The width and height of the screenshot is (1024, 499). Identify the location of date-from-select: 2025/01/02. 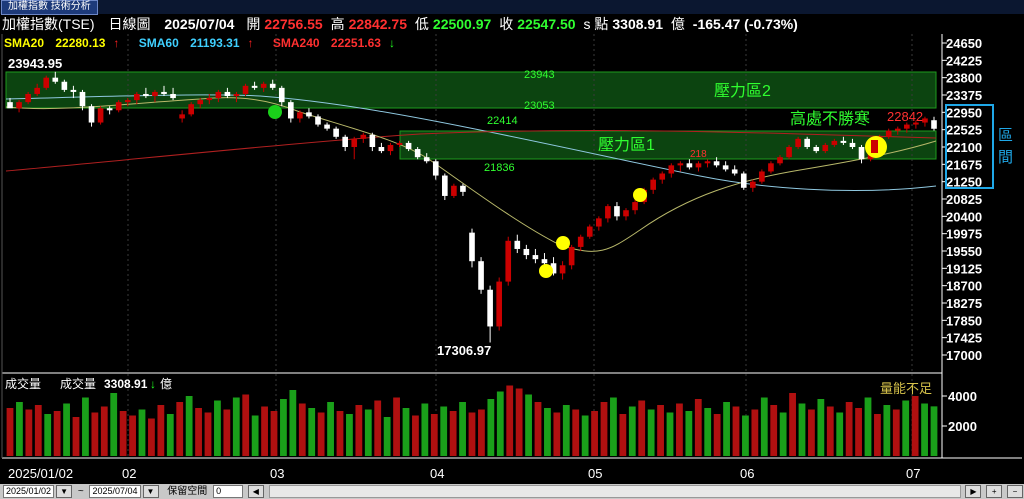
(29, 491).